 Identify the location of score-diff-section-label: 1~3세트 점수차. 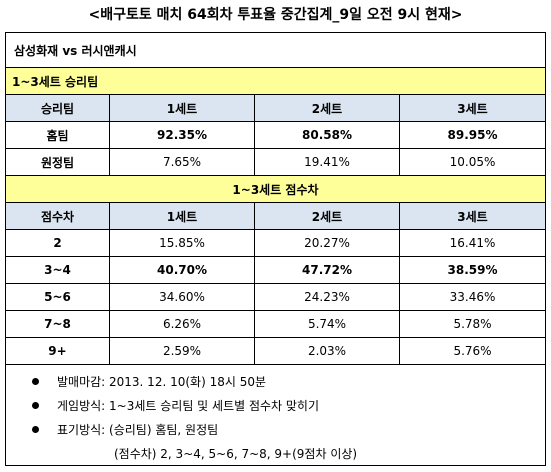
(275, 189).